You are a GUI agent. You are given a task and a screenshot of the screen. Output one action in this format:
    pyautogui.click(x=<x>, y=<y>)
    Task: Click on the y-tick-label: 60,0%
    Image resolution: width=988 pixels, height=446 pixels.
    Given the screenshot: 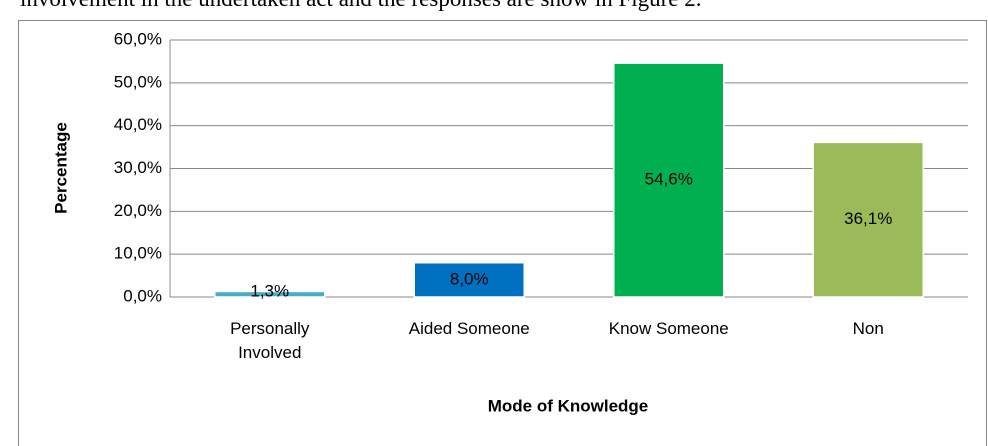 What is the action you would take?
    pyautogui.click(x=138, y=38)
    